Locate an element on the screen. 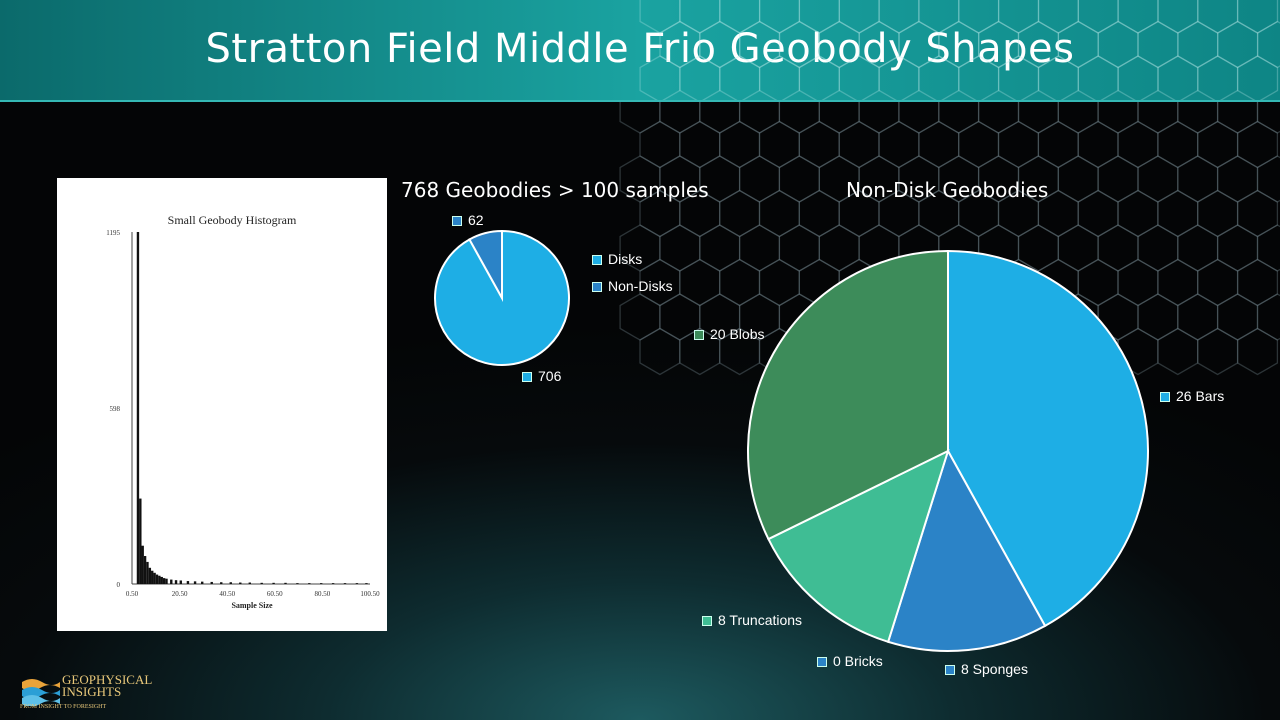  pie2-label-sponges: 8 Sponges is located at coordinates (986, 669).